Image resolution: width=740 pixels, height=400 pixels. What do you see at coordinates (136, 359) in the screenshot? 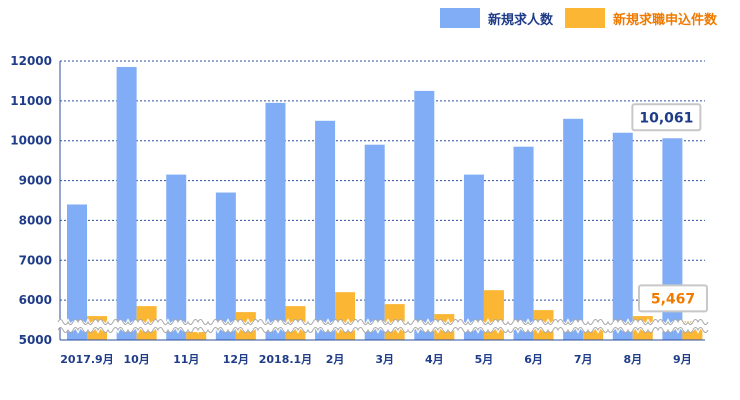
I see `x-tick-label: 10月` at bounding box center [136, 359].